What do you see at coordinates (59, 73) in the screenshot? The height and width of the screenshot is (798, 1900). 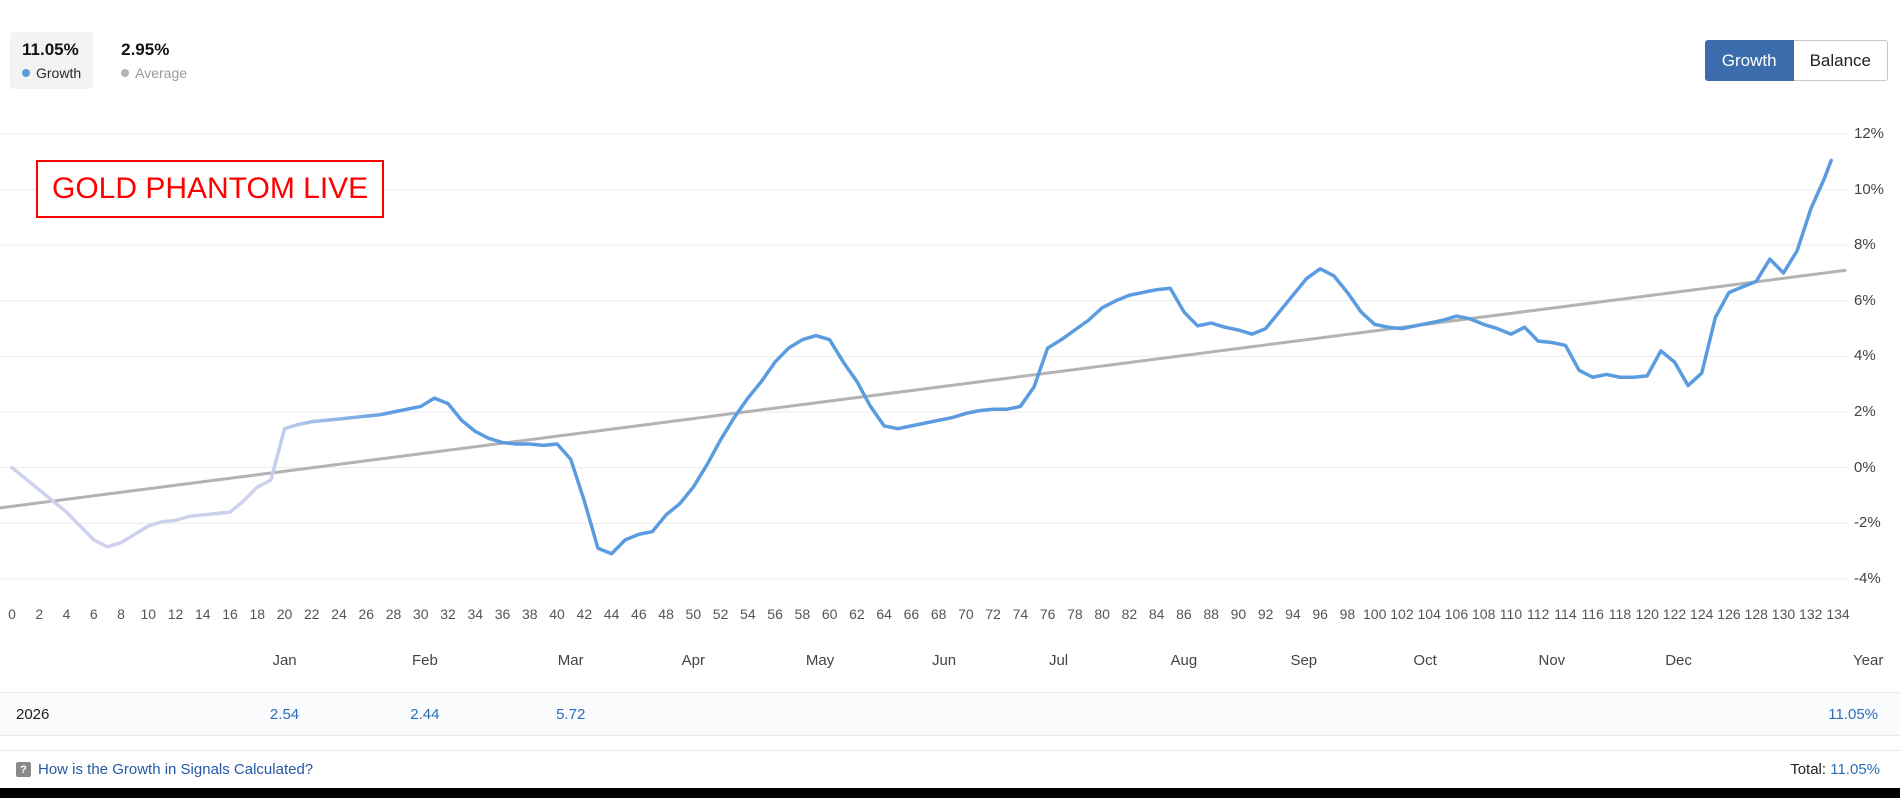 I see `growth-legend-label: Growth` at bounding box center [59, 73].